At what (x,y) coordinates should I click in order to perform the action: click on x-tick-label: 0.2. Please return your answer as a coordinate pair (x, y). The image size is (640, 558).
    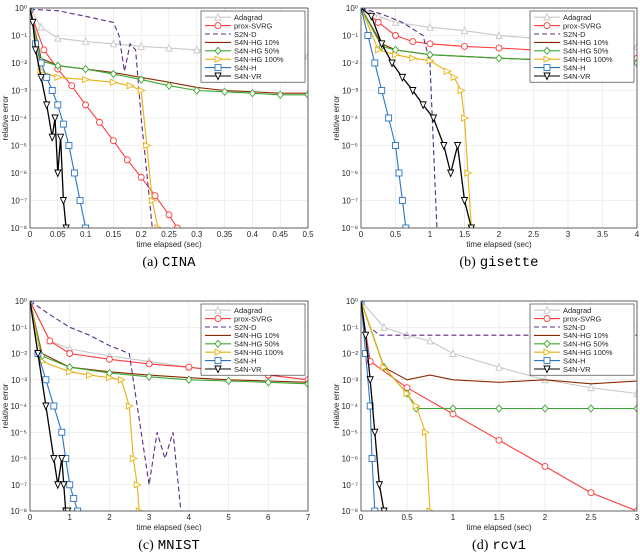
    Looking at the image, I should click on (142, 234).